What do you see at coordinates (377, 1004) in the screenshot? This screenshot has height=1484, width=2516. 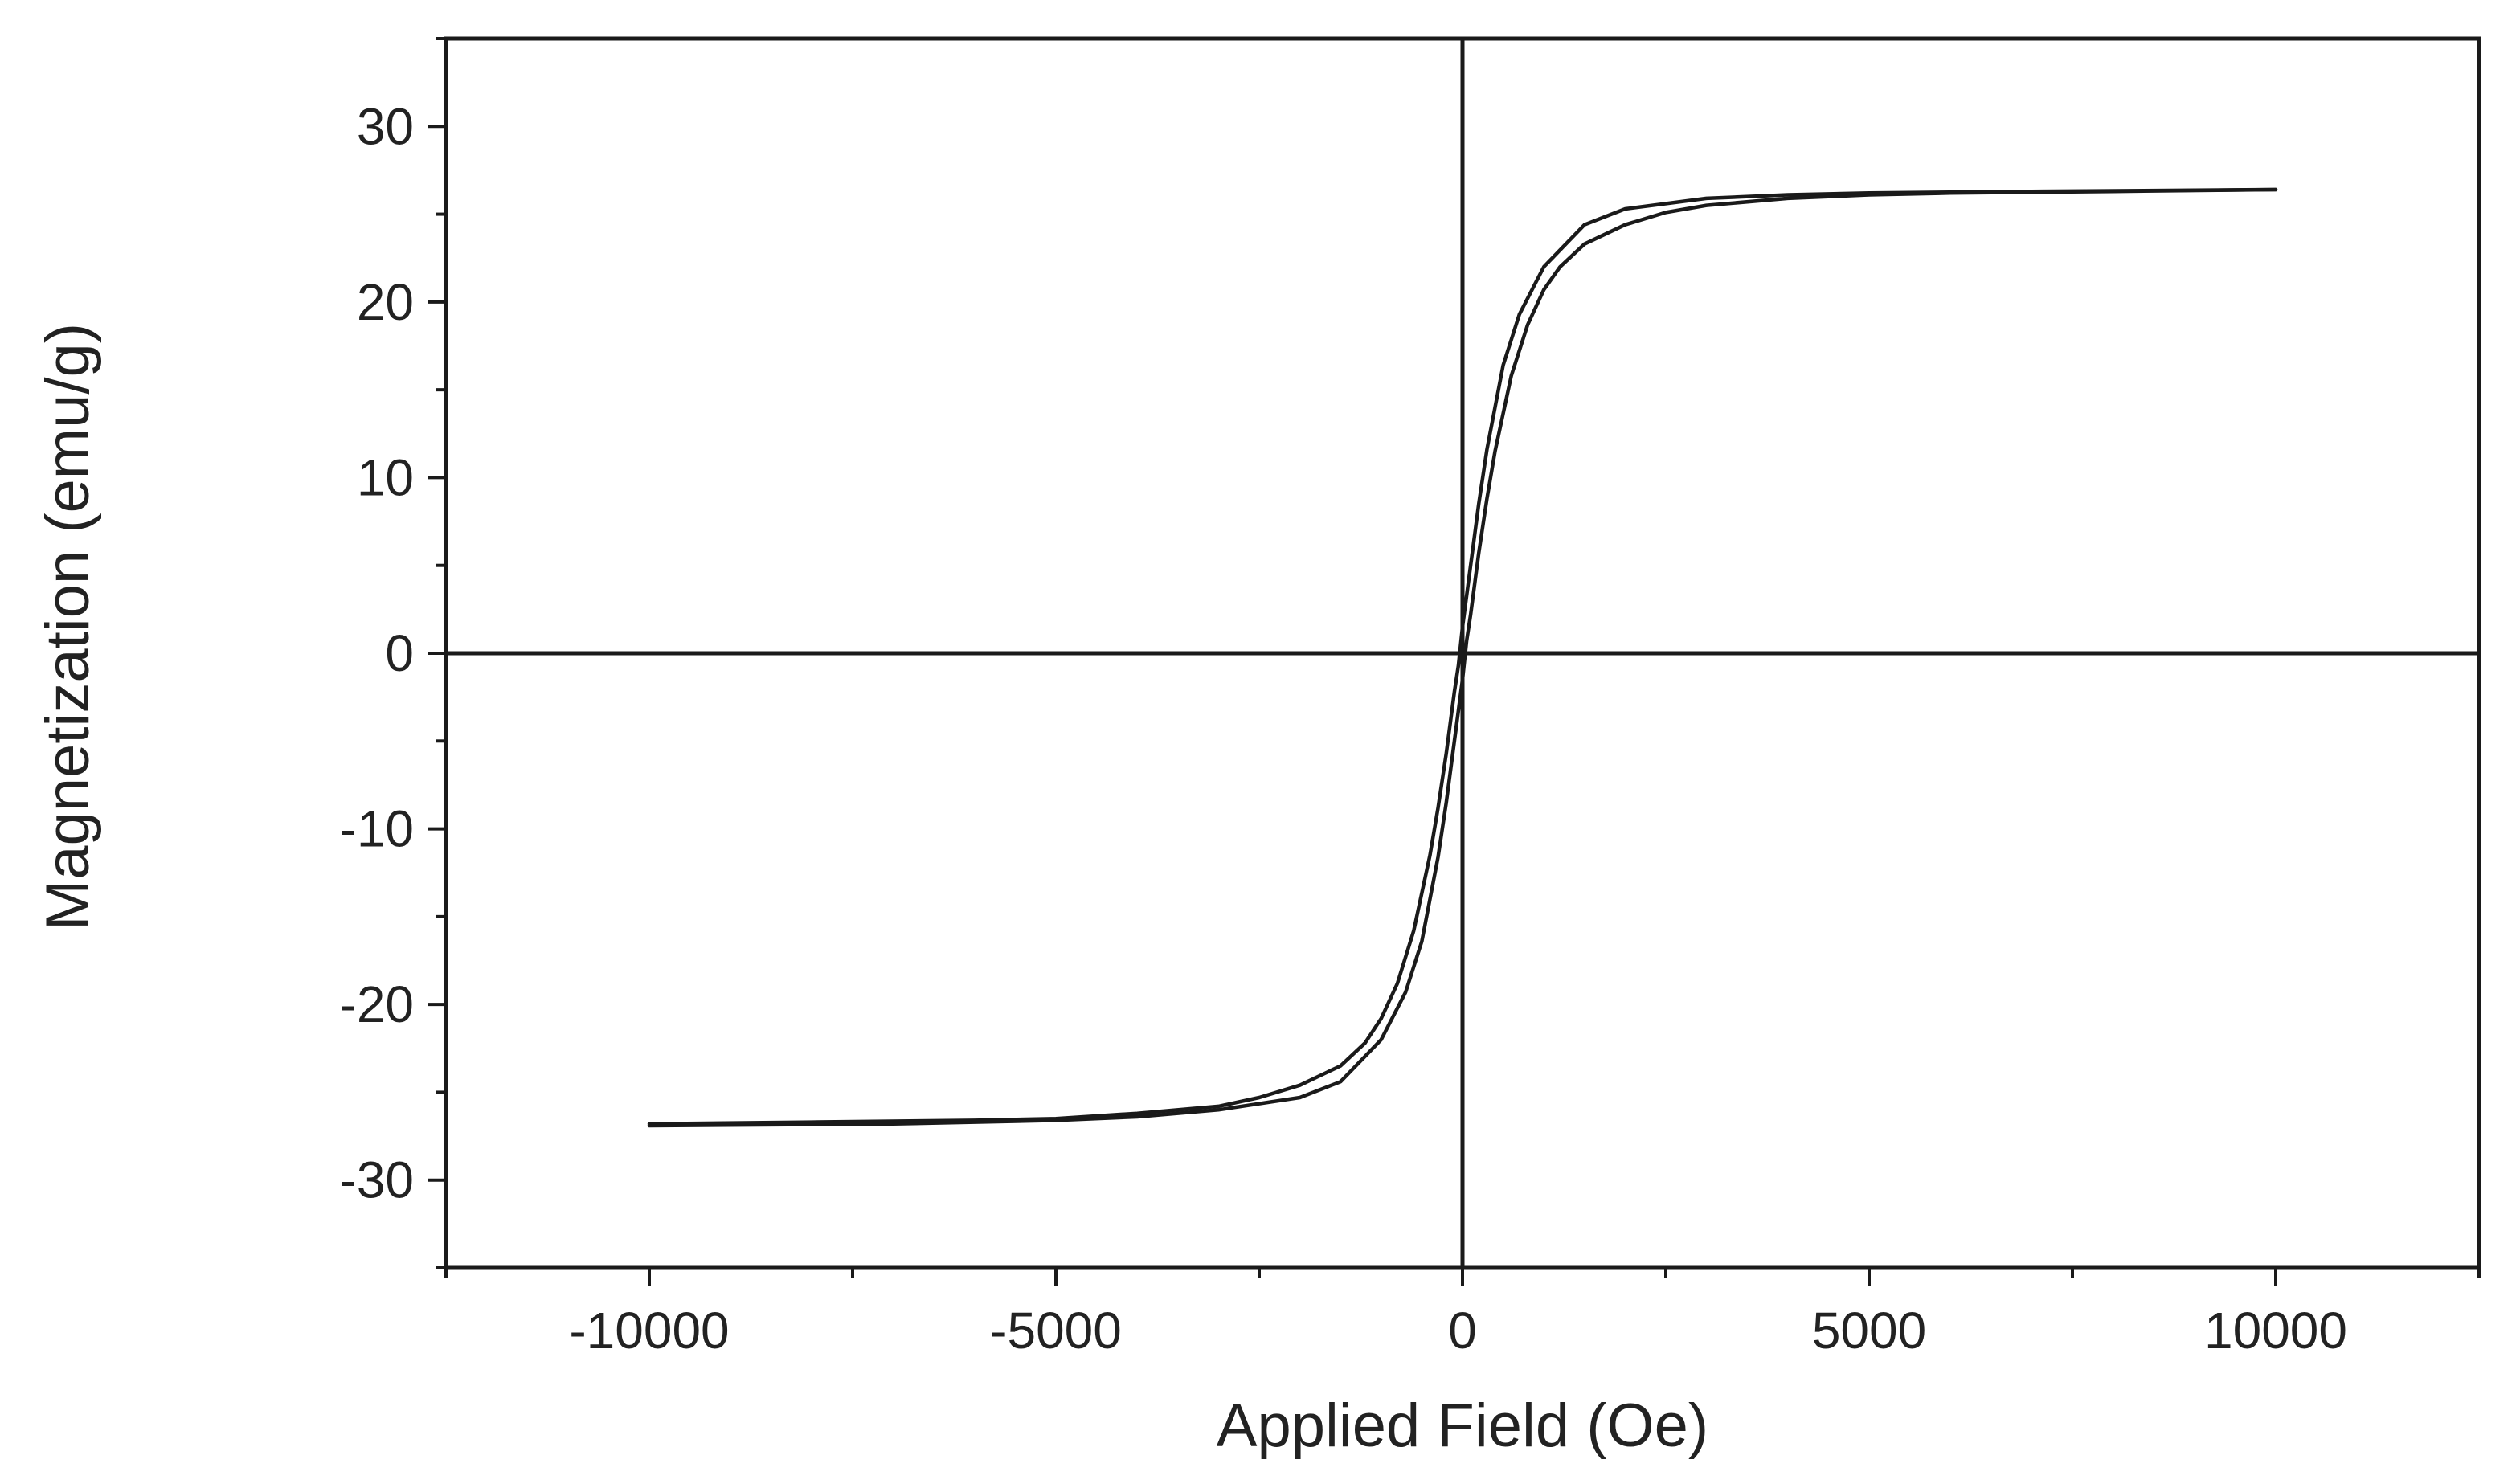 I see `y-tick-label: -20` at bounding box center [377, 1004].